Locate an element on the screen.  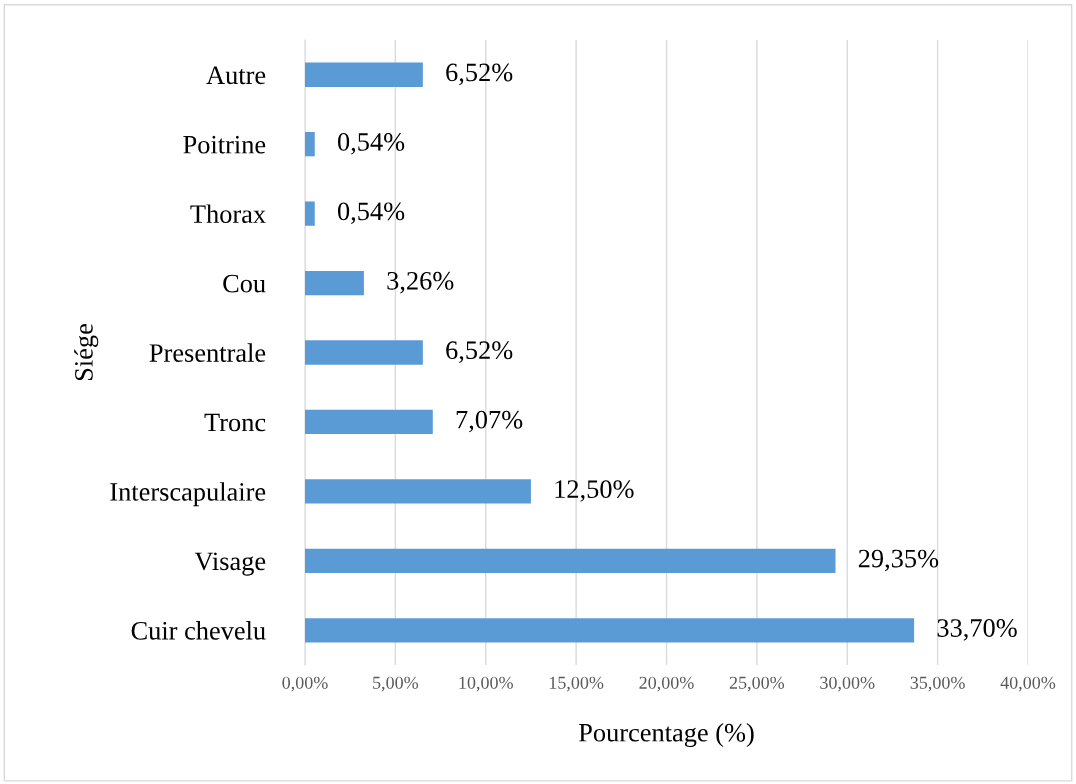
data-label: 33,70% is located at coordinates (977, 630).